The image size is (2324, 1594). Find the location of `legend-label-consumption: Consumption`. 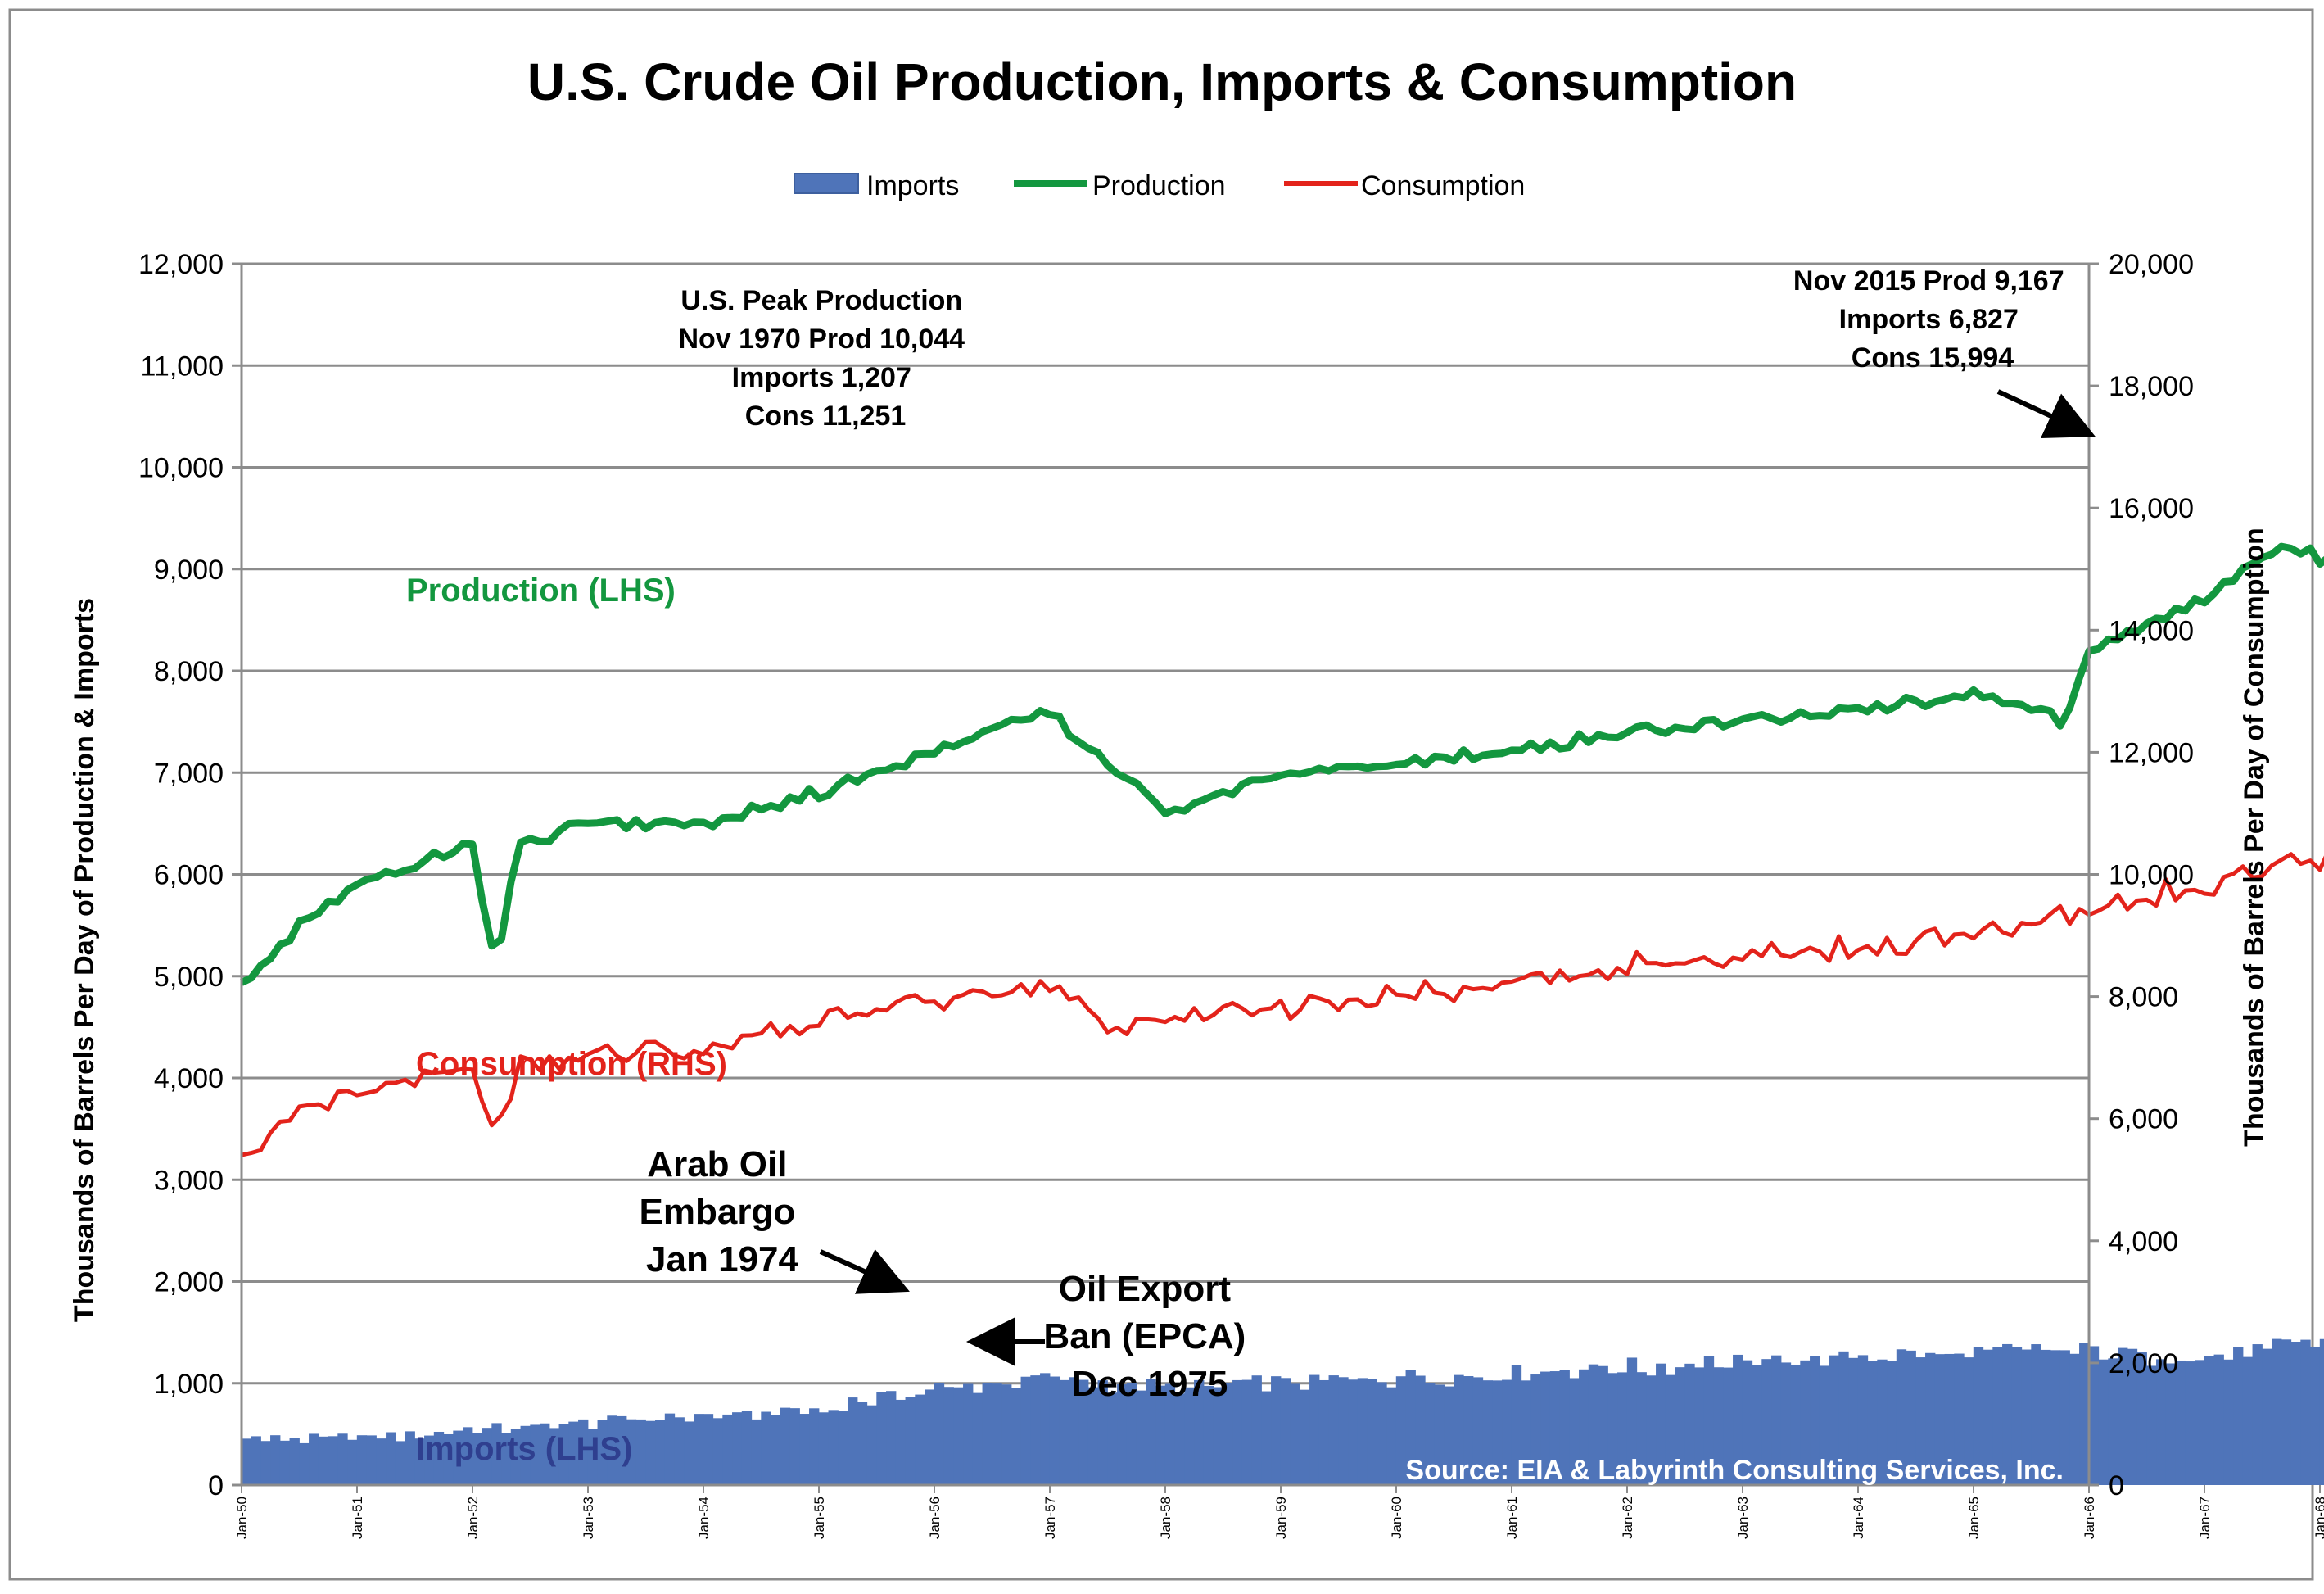

legend-label-consumption: Consumption is located at coordinates (1443, 186).